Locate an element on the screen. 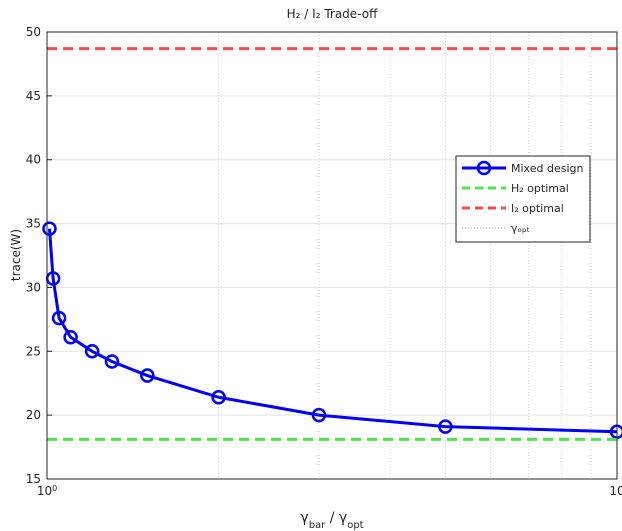 The image size is (622, 531). x-label-part: opt is located at coordinates (355, 525).